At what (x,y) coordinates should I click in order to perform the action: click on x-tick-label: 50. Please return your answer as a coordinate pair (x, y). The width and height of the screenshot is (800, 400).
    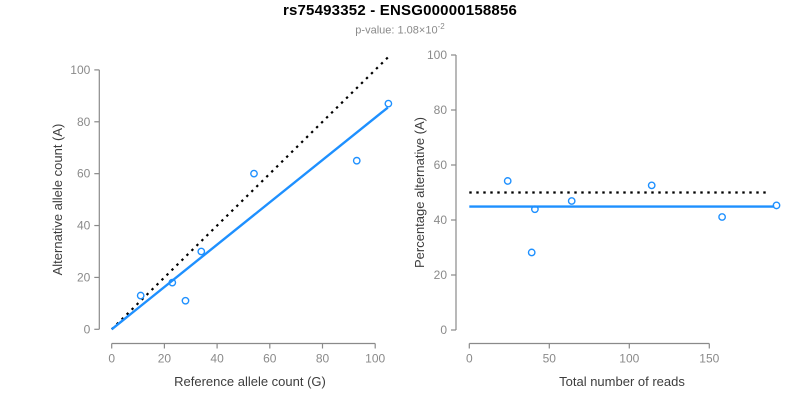
    Looking at the image, I should click on (550, 359).